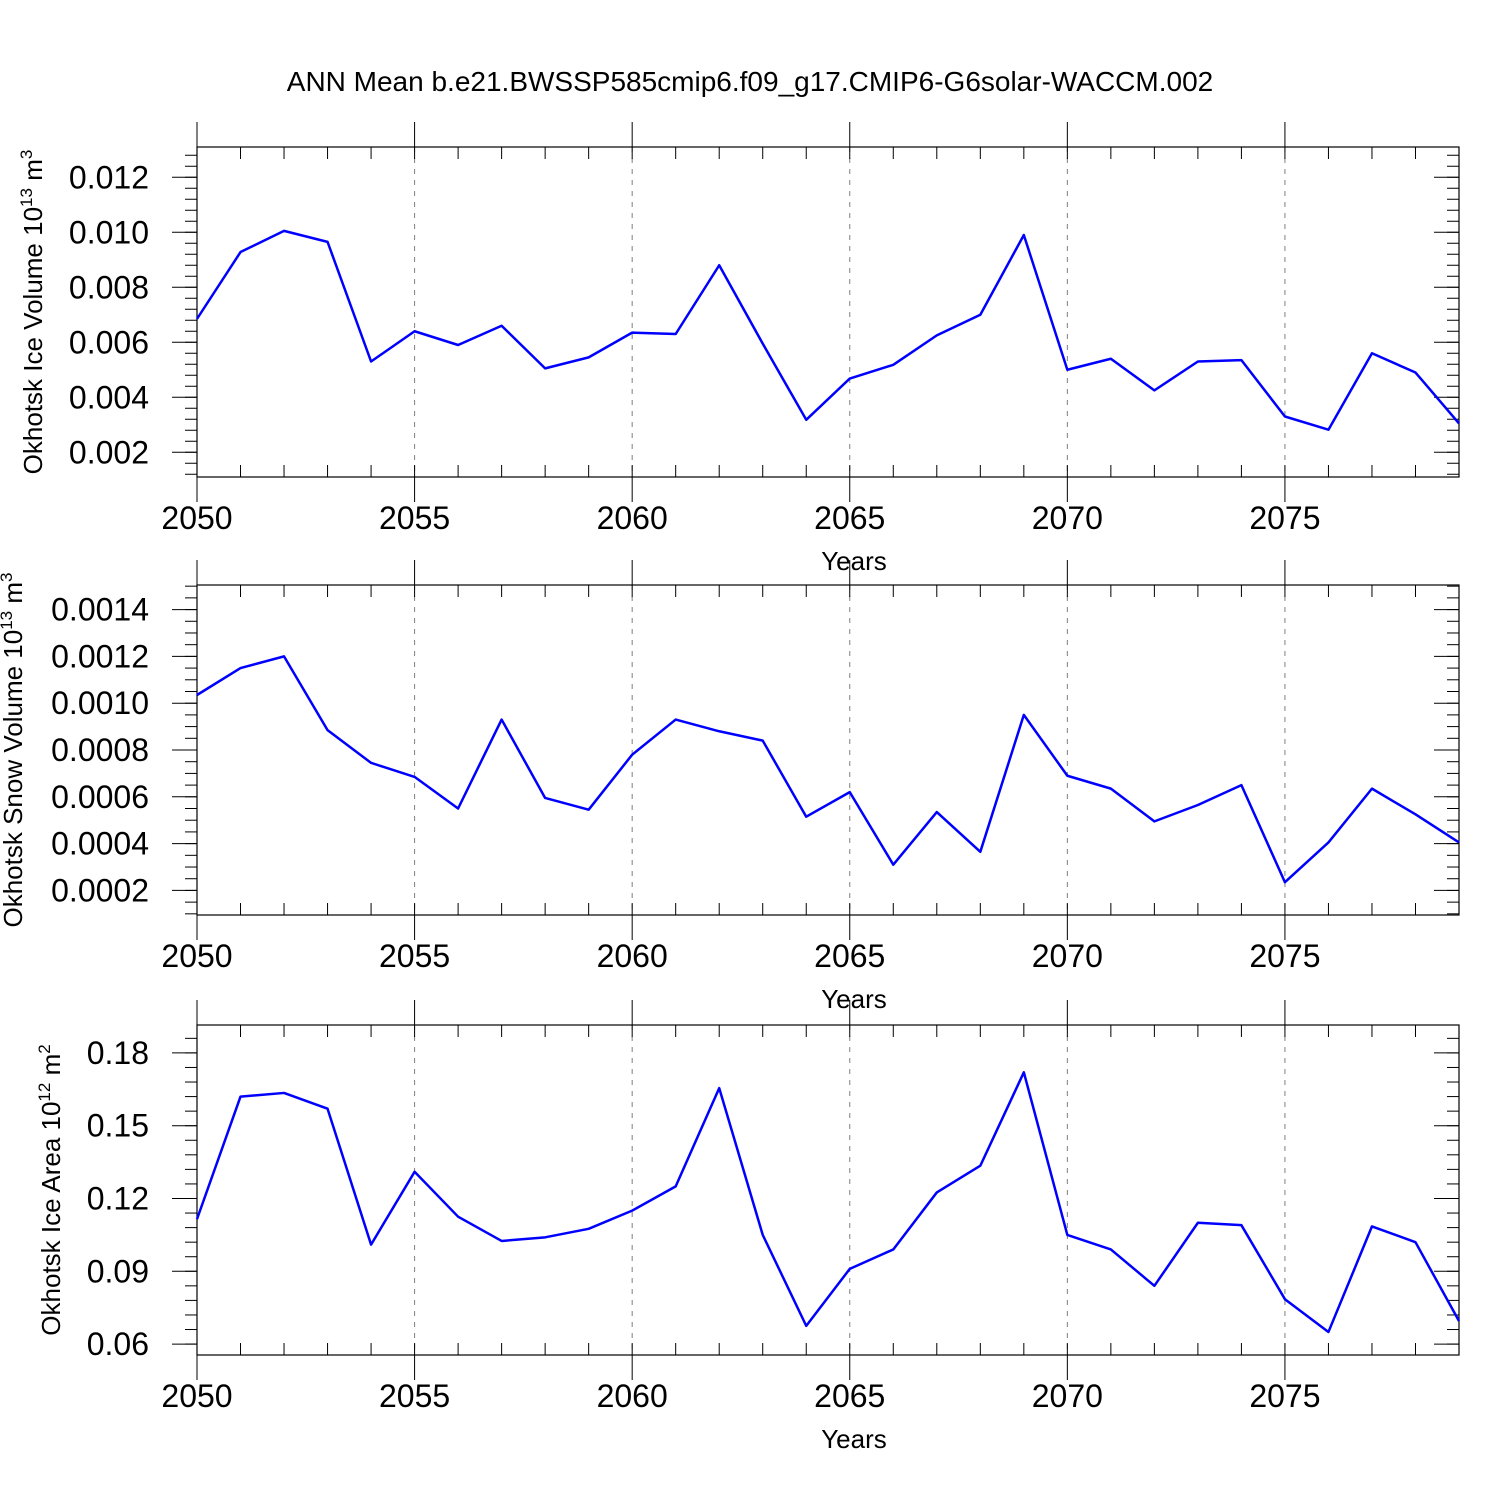  Describe the element at coordinates (100, 610) in the screenshot. I see `y-tick-label: 0.0014` at that location.